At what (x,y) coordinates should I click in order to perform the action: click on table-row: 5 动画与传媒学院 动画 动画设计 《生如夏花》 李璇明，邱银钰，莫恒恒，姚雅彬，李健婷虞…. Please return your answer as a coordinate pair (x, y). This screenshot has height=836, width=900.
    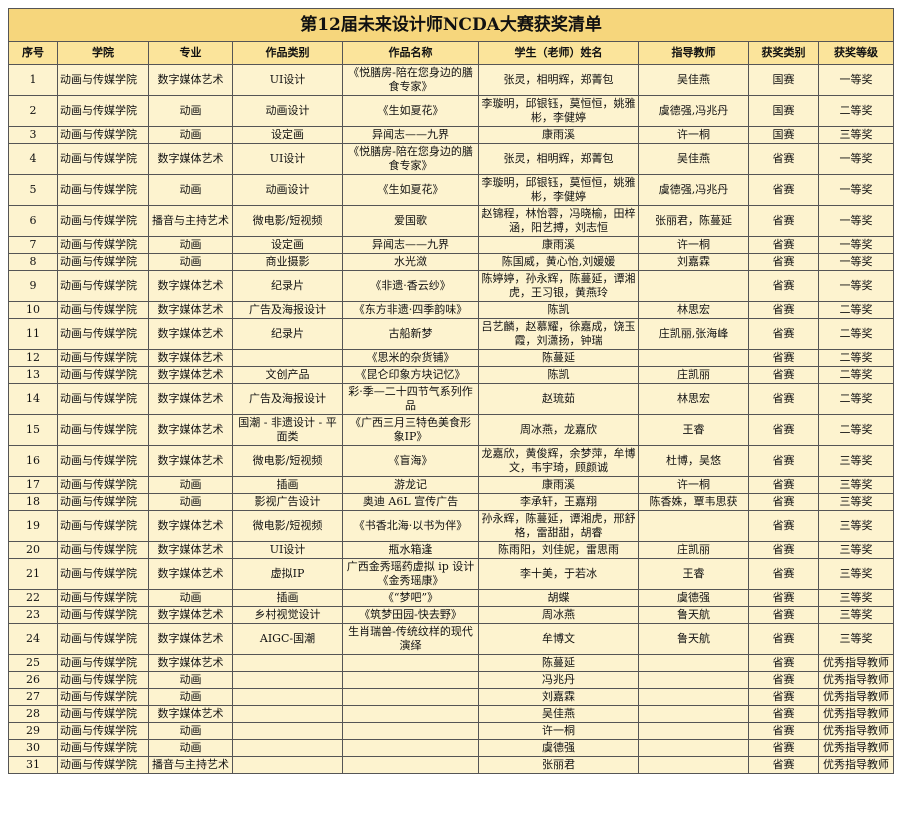
    Looking at the image, I should click on (451, 190).